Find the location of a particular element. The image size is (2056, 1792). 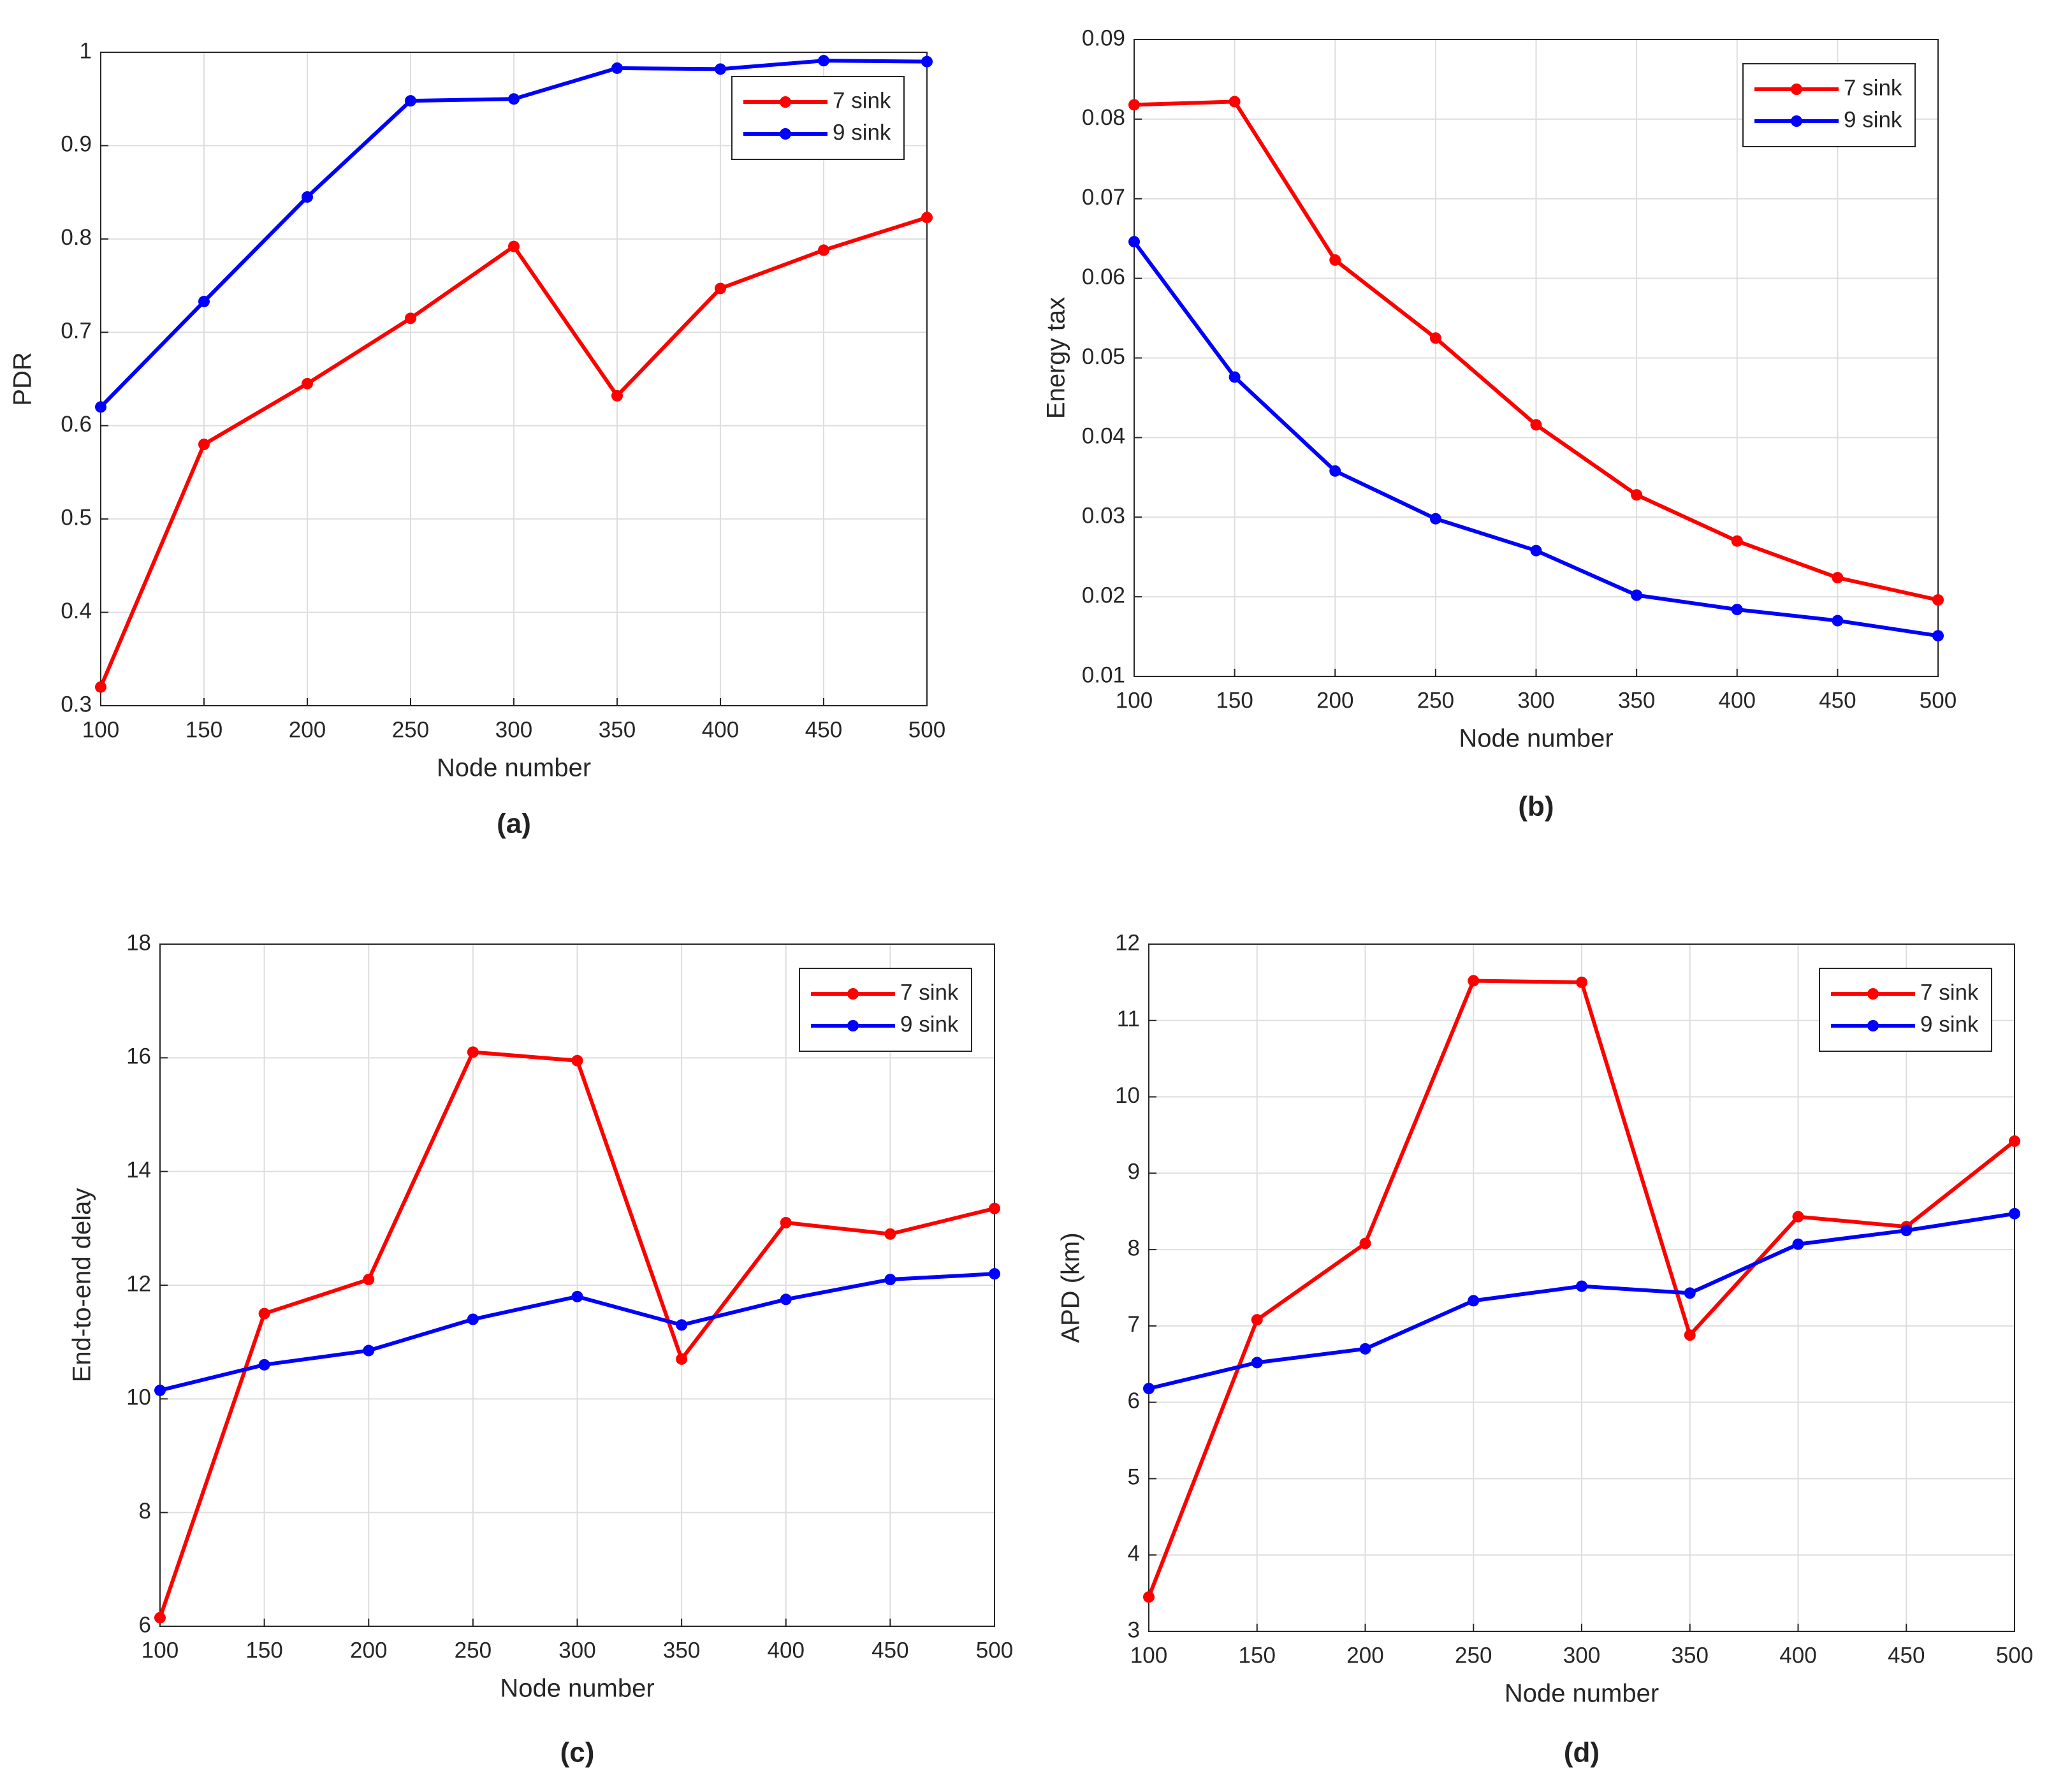

y-tick-label: 0.7 is located at coordinates (76, 331).